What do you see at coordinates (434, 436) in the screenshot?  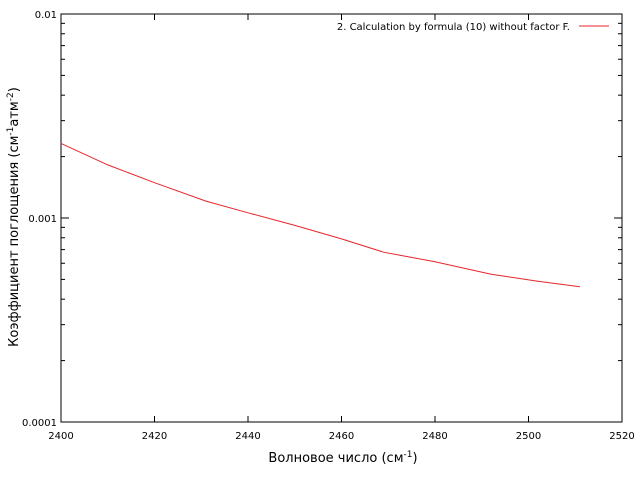 I see `x-tick-label: 2480` at bounding box center [434, 436].